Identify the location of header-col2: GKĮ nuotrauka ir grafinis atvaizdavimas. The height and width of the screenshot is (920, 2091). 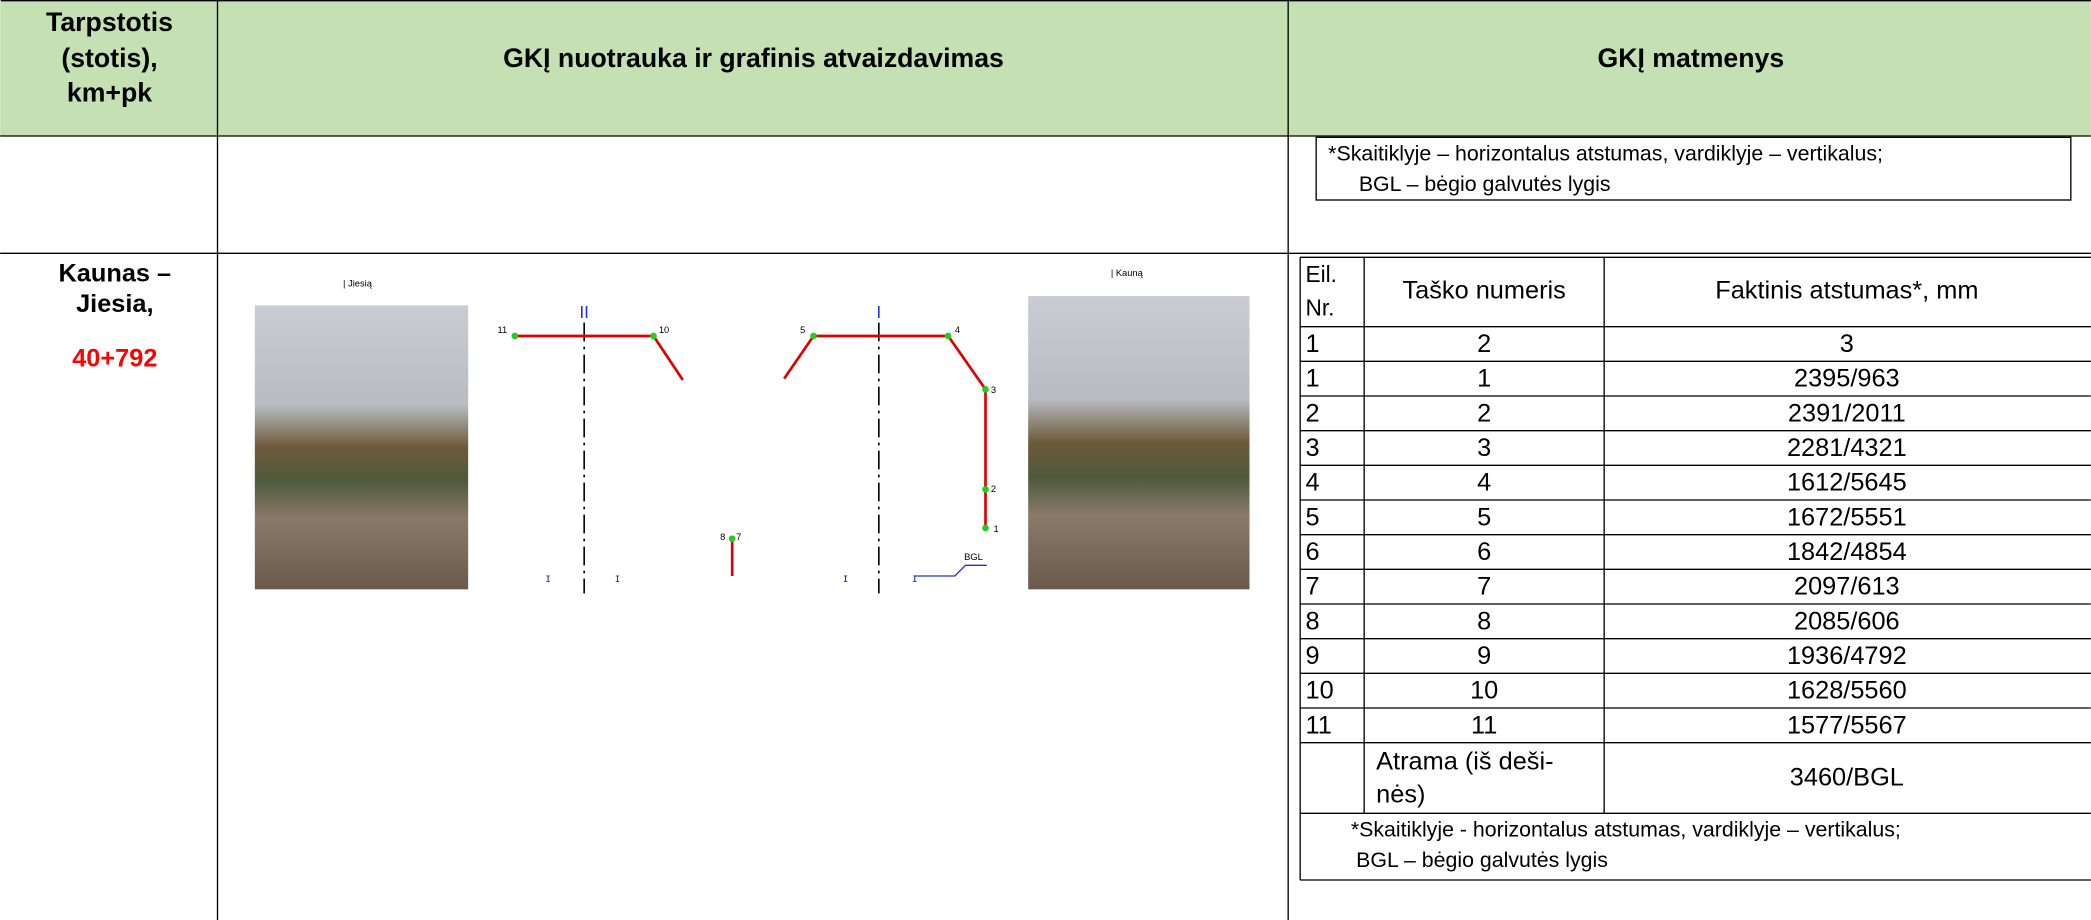
(753, 58).